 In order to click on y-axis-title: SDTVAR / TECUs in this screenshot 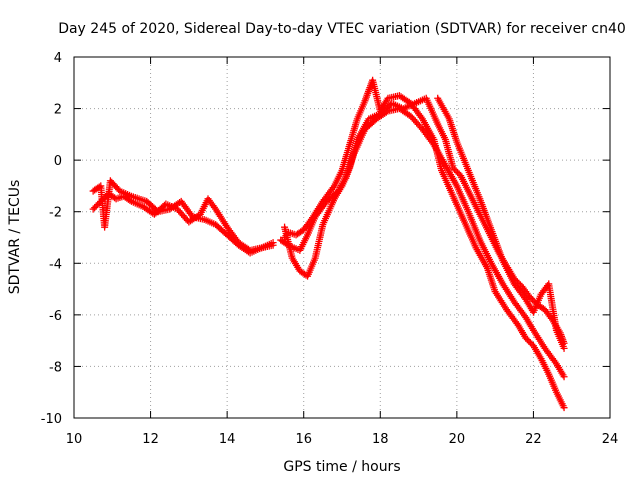, I will do `click(15, 237)`.